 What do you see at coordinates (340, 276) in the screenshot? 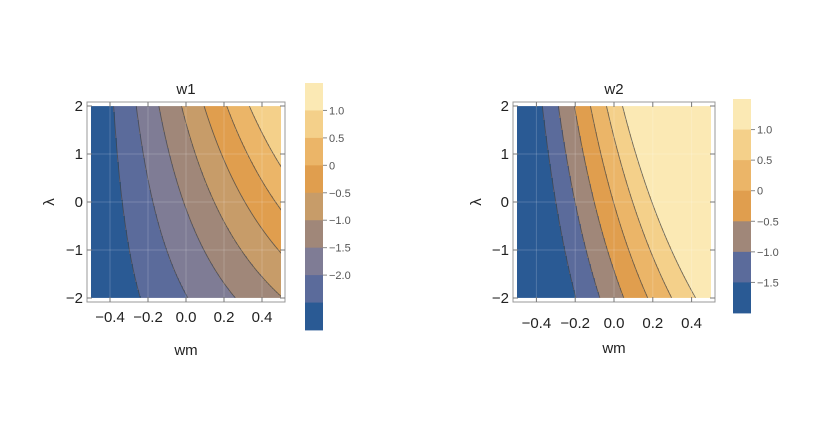
I see `legend-label: −2.0` at bounding box center [340, 276].